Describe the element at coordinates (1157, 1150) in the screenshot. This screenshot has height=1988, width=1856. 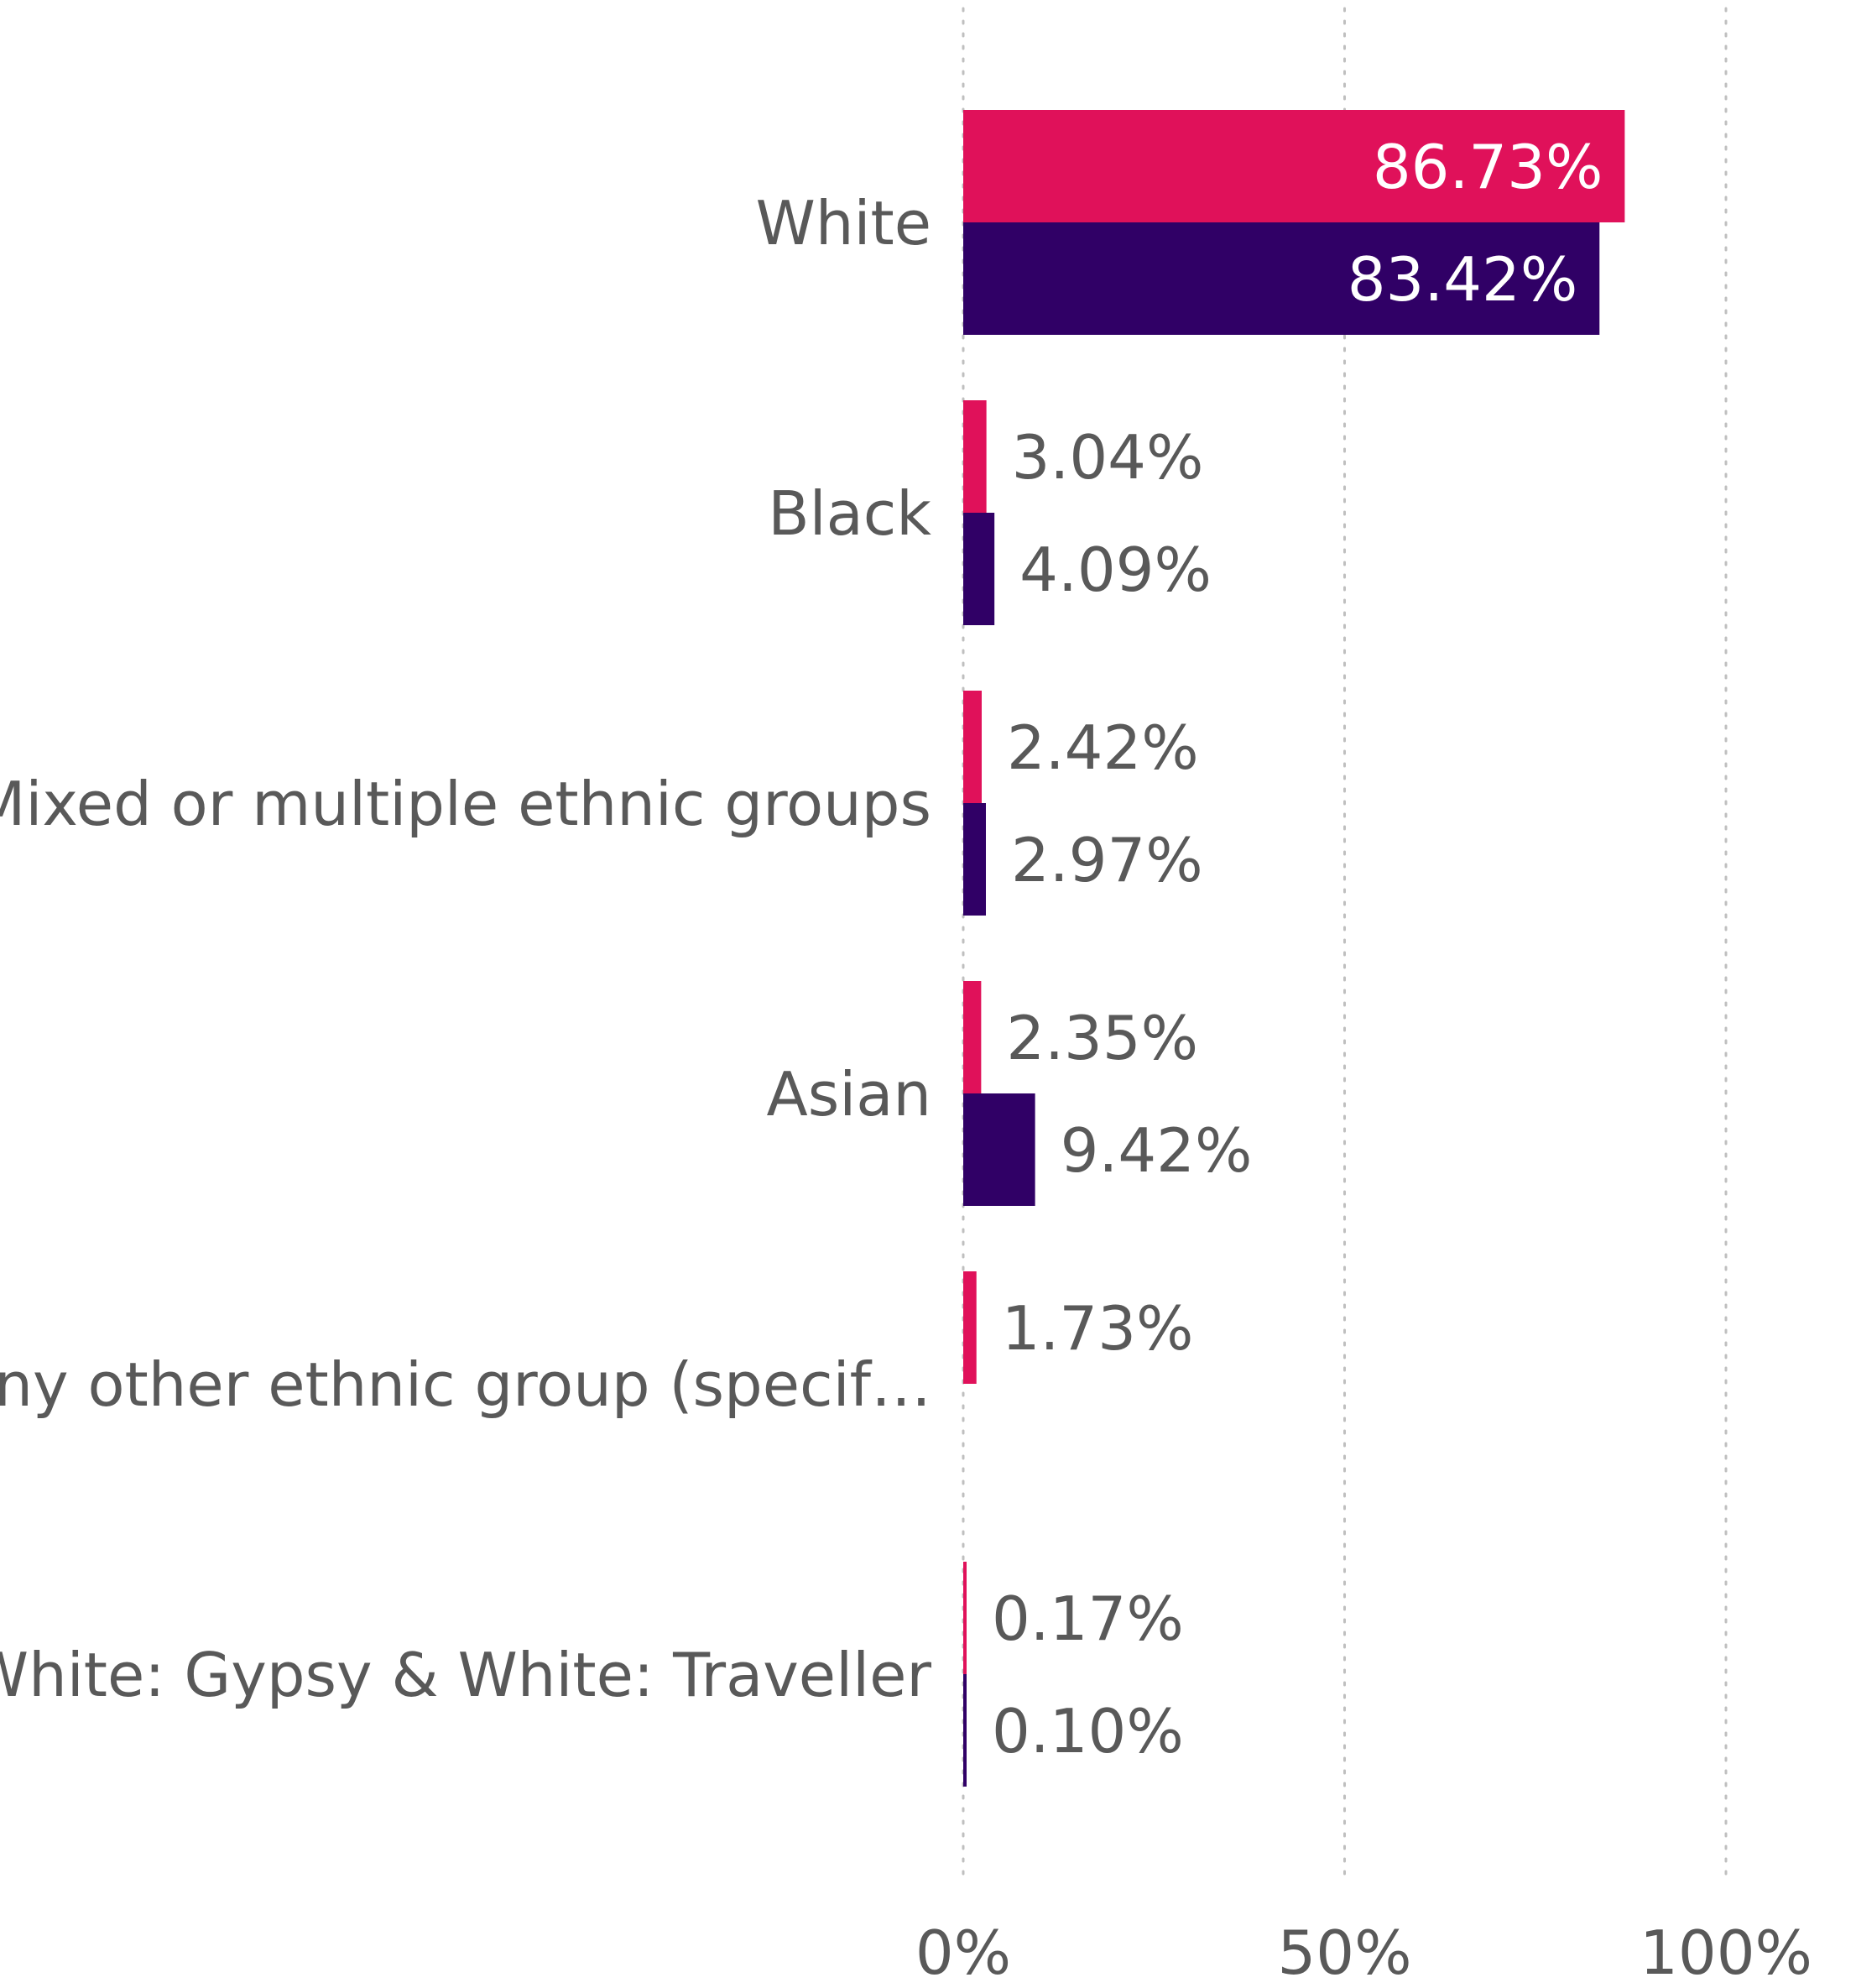
I see `bar-value-label: 9.42%` at that location.